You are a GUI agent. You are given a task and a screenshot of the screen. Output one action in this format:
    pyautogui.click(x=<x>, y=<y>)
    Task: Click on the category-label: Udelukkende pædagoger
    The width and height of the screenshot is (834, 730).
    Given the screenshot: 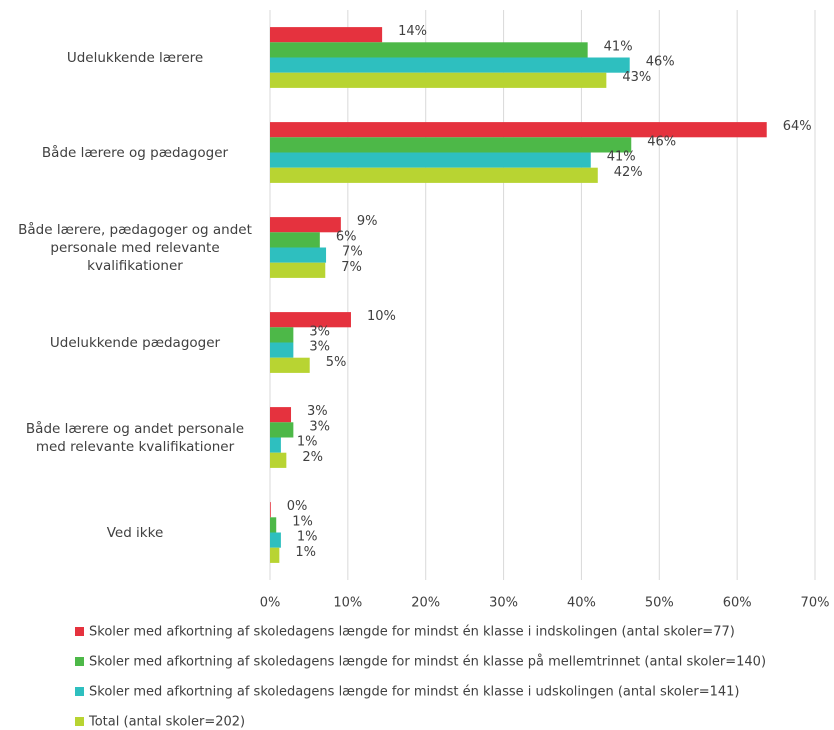 What is the action you would take?
    pyautogui.click(x=135, y=342)
    